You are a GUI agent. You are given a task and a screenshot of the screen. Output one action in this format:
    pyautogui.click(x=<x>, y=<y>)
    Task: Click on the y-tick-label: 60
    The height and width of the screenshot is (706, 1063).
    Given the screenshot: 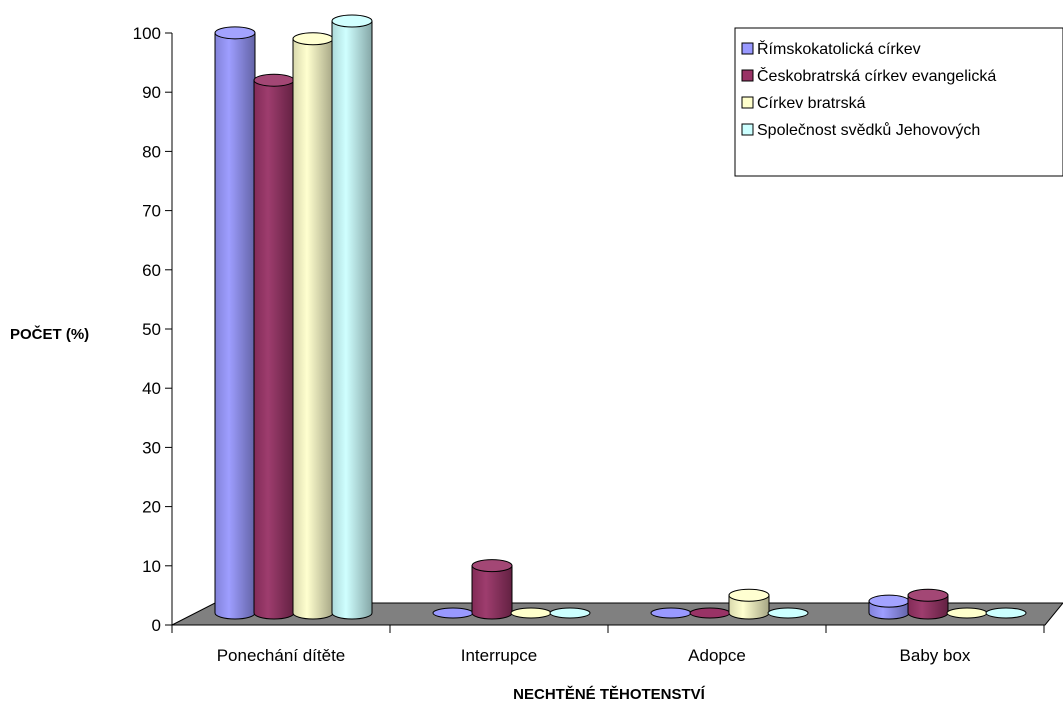 What is the action you would take?
    pyautogui.click(x=151, y=270)
    